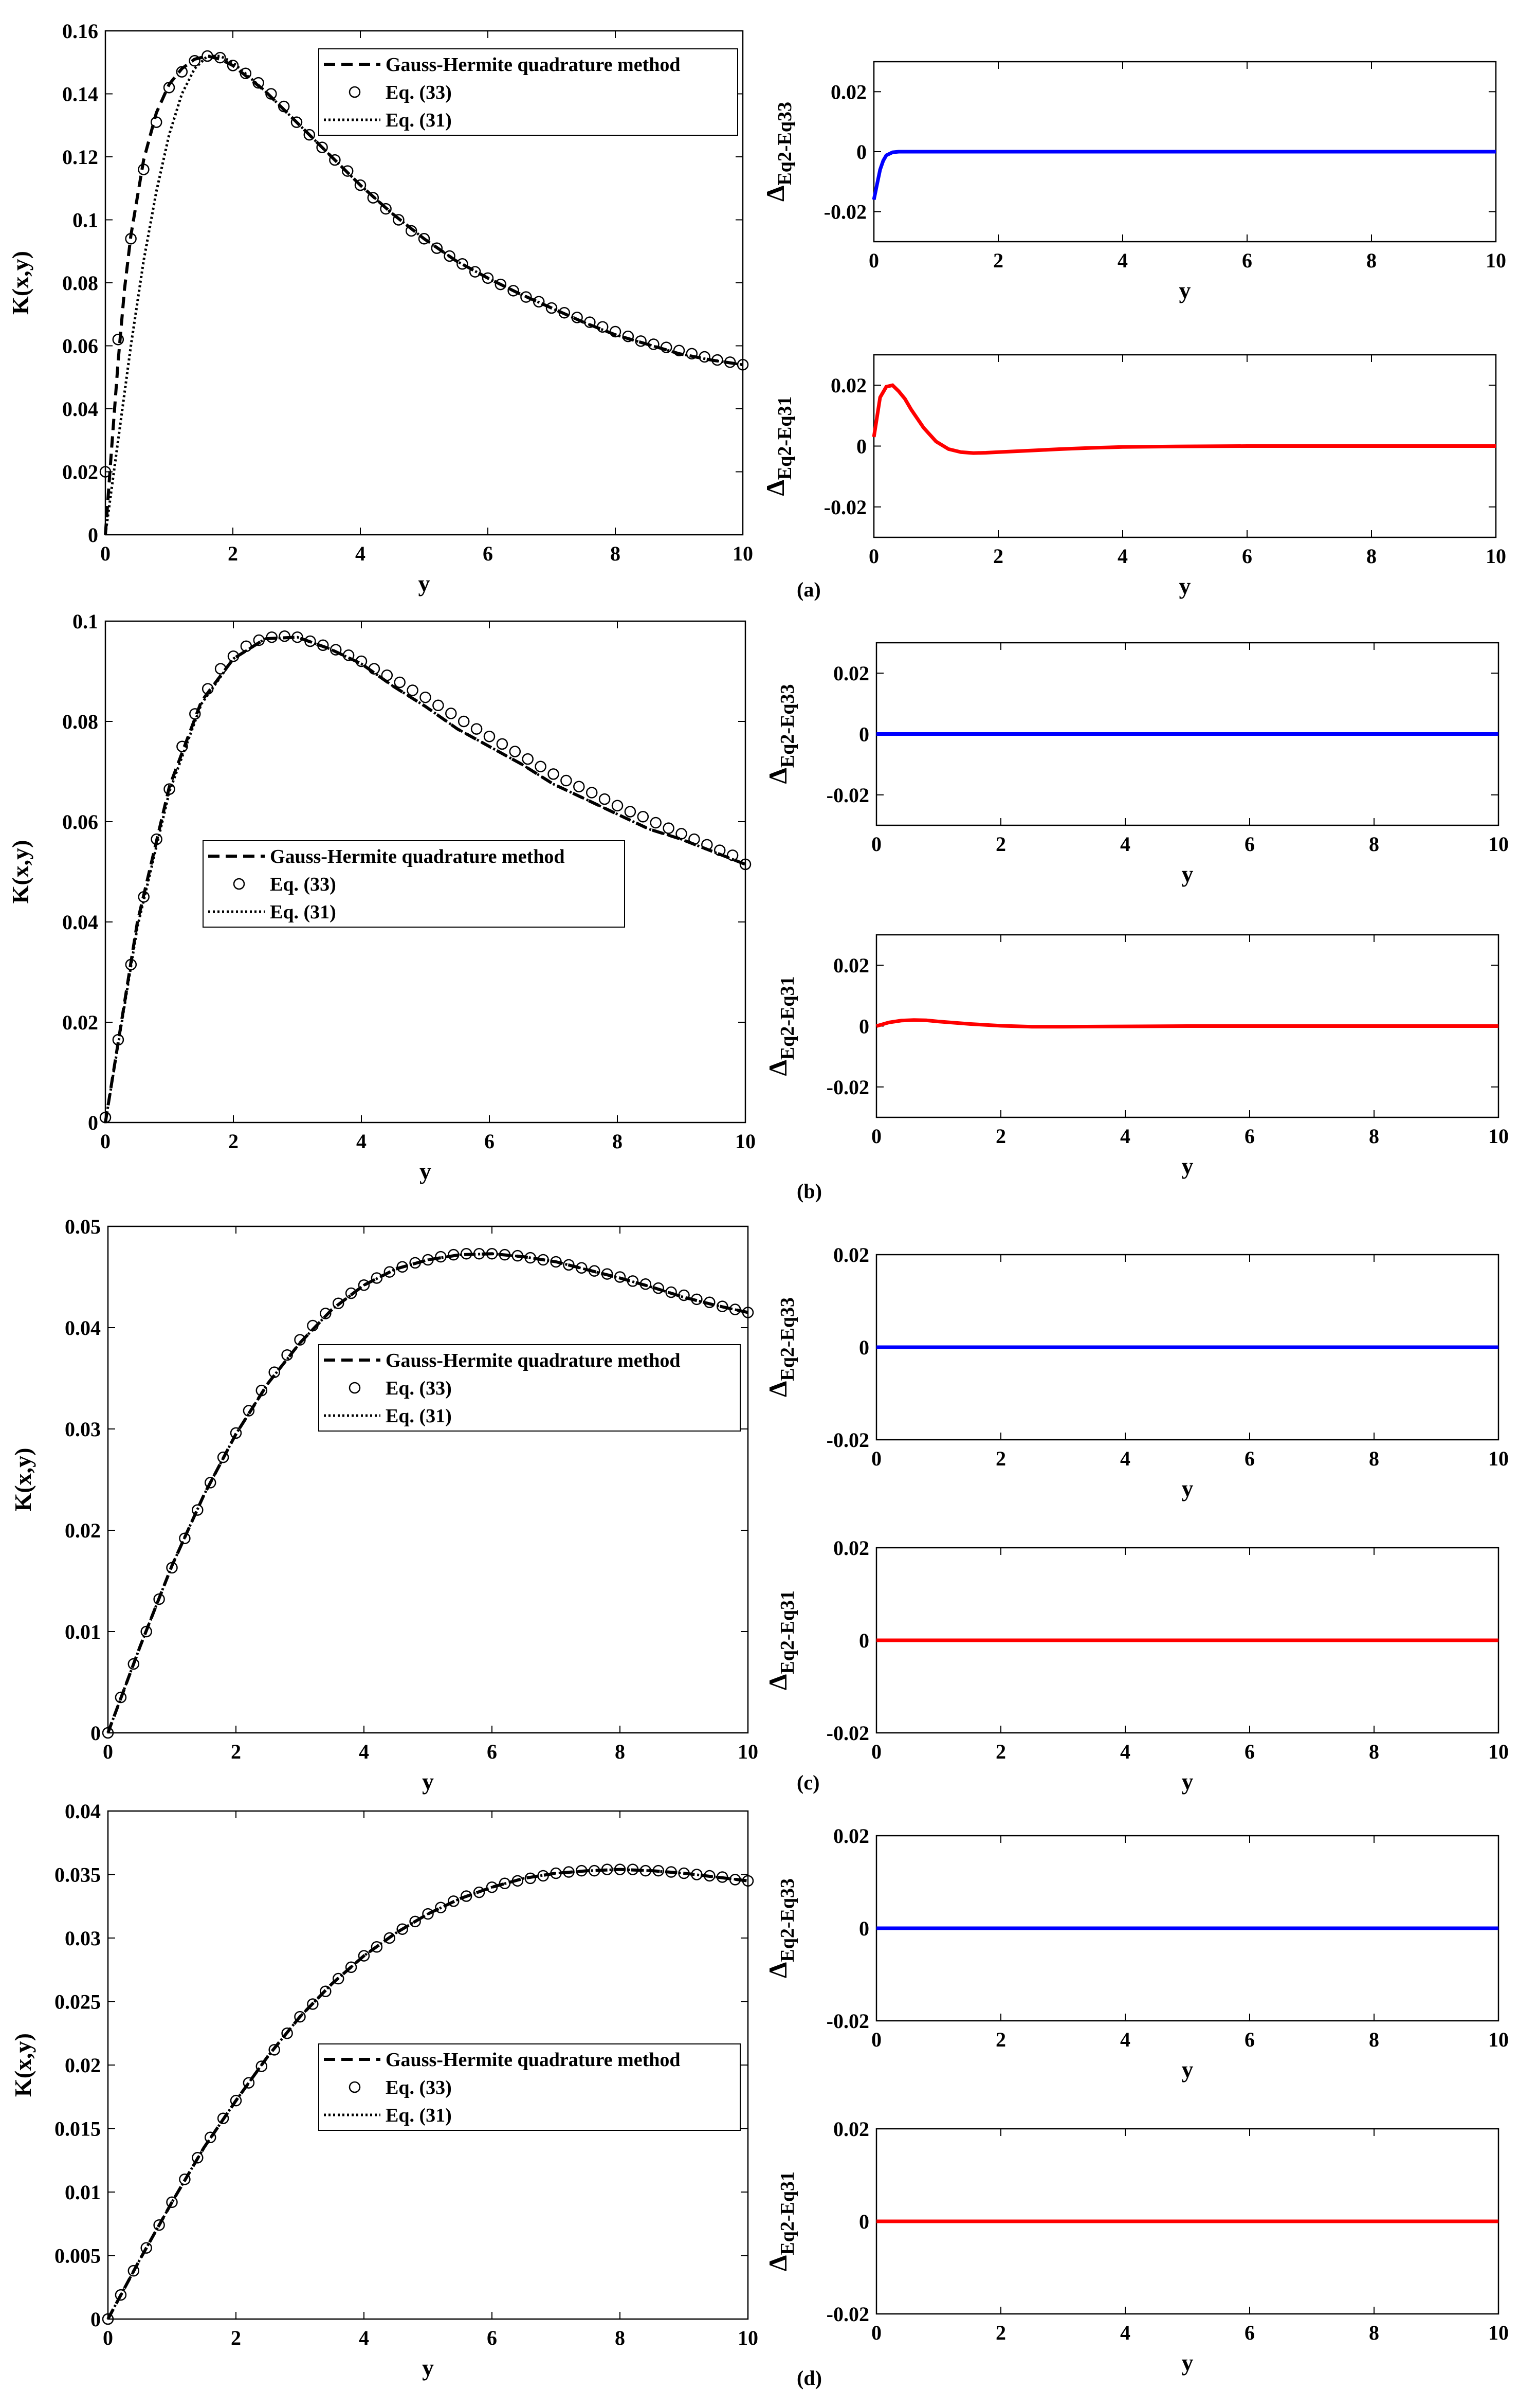 Image resolution: width=1537 pixels, height=2408 pixels. I want to click on y-tick-label: 0.005, so click(77, 2256).